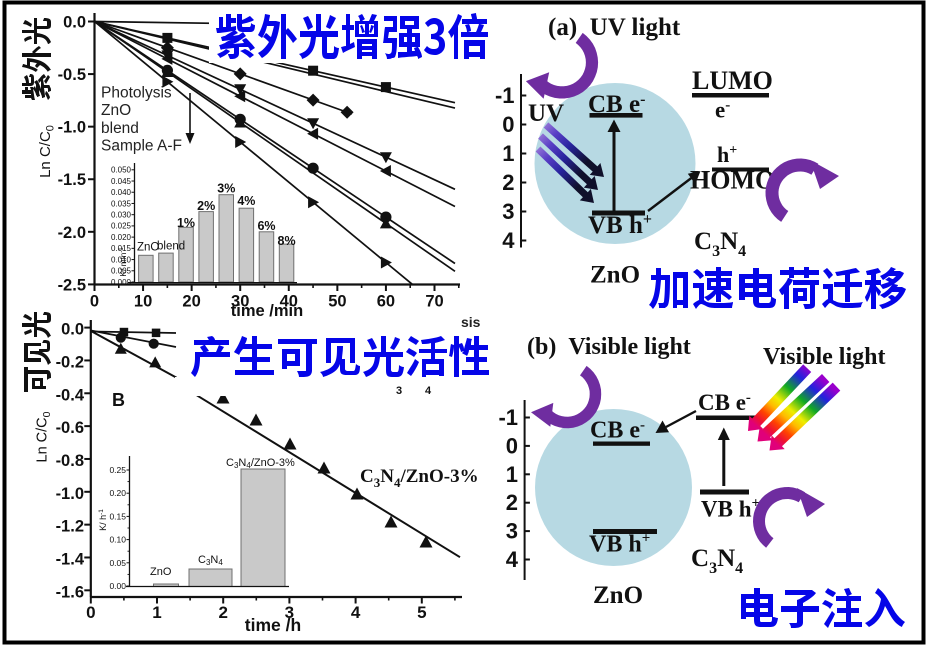 Image resolution: width=926 pixels, height=646 pixels. What do you see at coordinates (118, 400) in the screenshot?
I see `svg-text: B` at bounding box center [118, 400].